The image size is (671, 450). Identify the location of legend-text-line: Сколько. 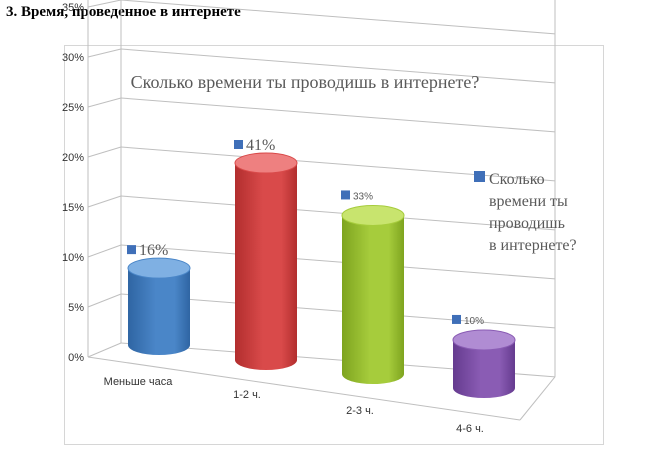
(517, 179).